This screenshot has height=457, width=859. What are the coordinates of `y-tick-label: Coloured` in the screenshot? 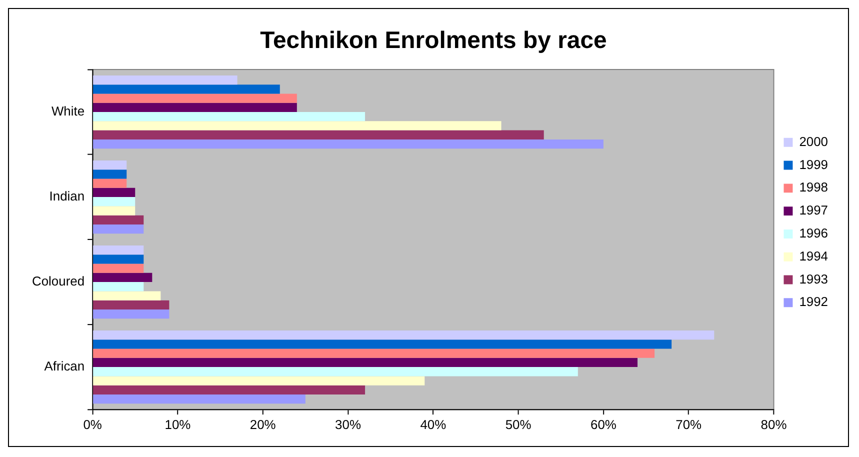 It's located at (58, 281).